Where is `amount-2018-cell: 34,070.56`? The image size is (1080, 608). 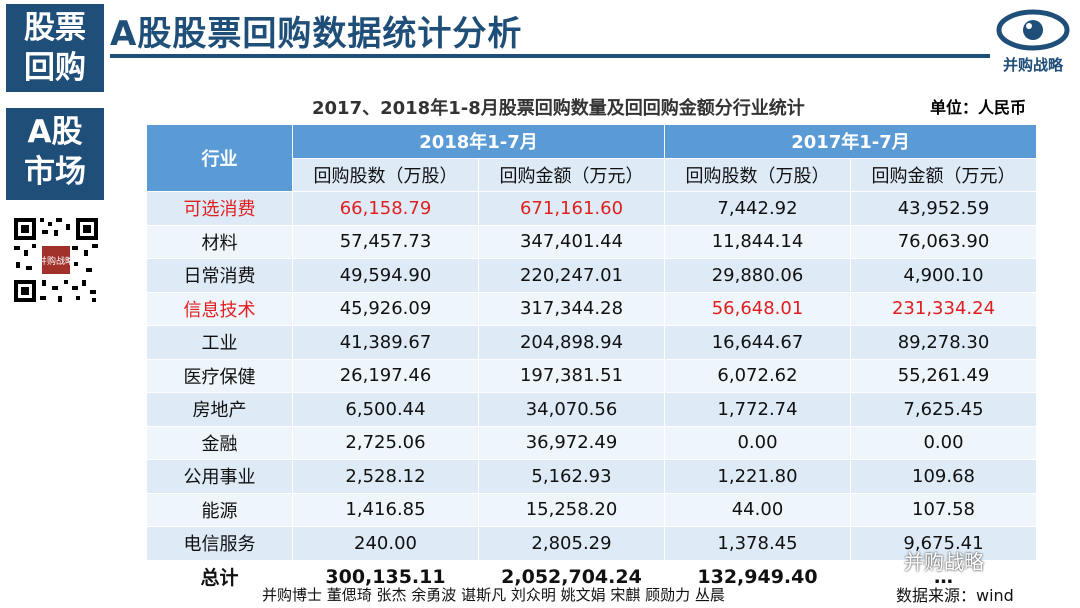
amount-2018-cell: 34,070.56 is located at coordinates (571, 409).